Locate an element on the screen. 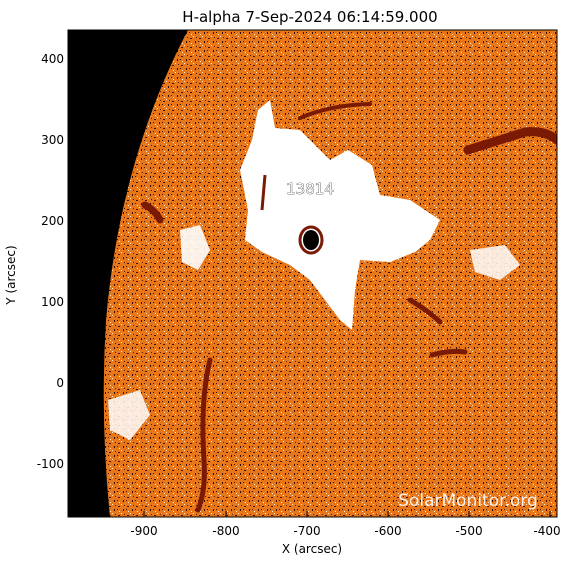 This screenshot has width=564, height=564. x-tick-label: -400 is located at coordinates (546, 531).